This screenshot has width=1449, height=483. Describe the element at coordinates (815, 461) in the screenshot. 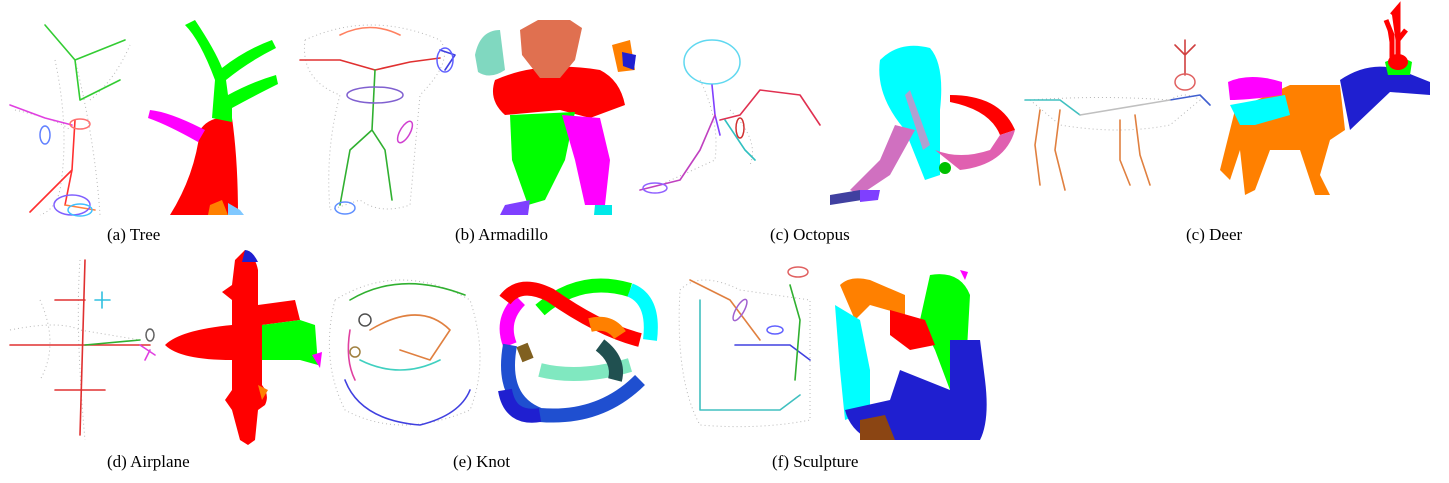

I see `caption-sculpture: (f) Sculpture` at that location.